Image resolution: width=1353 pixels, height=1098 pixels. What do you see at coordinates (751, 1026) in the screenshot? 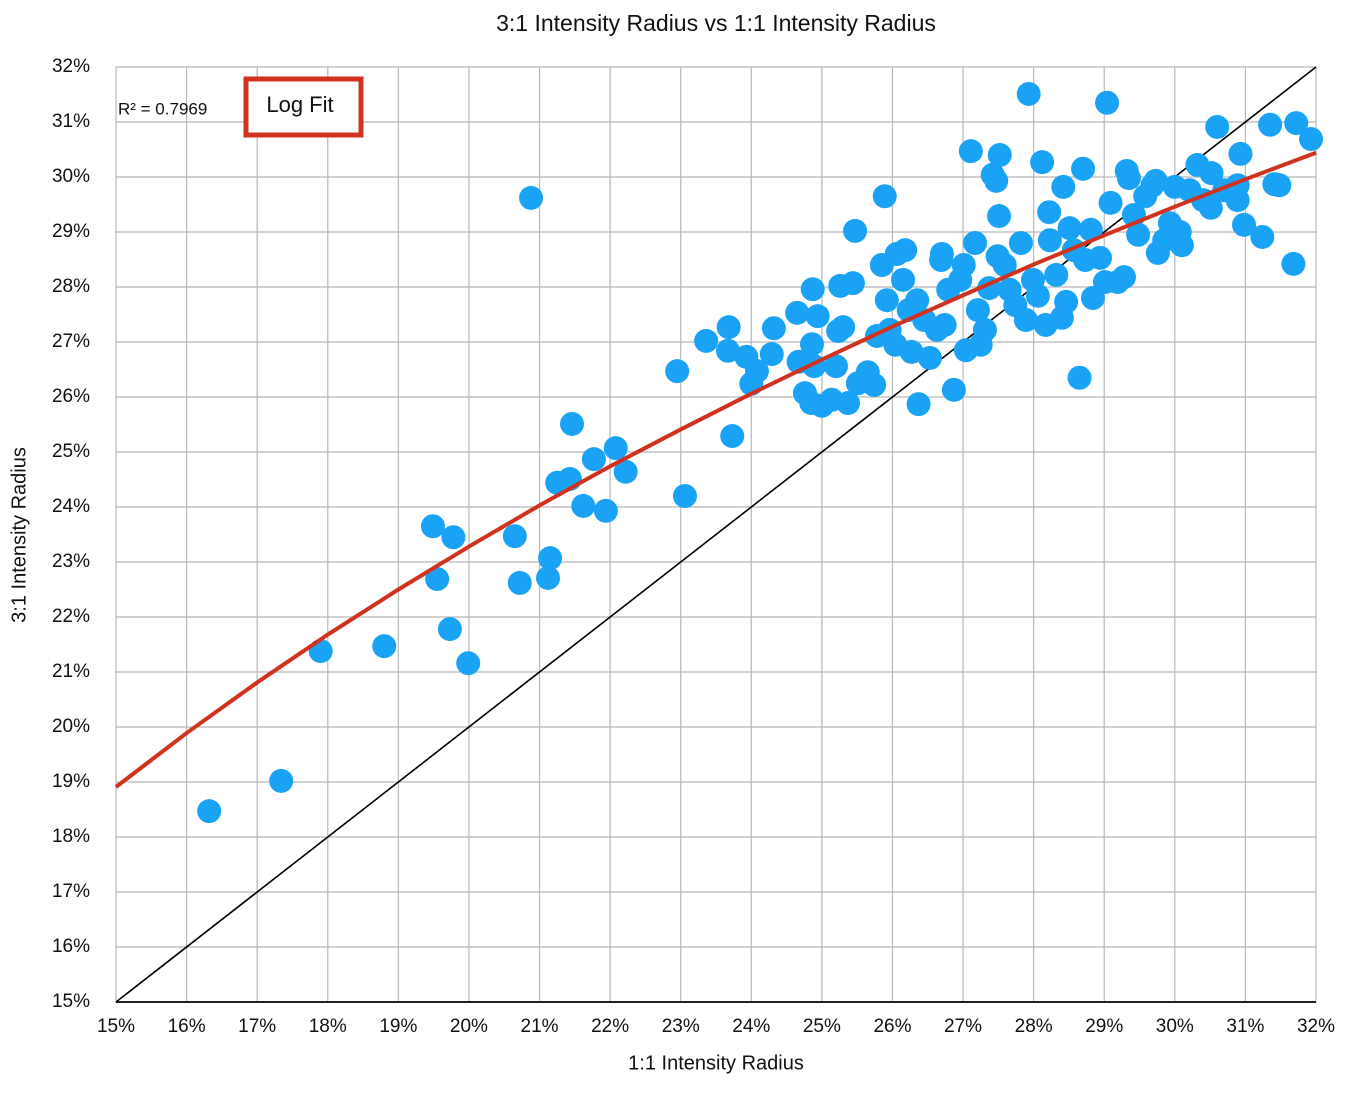
I see `x-tick-label: 24%` at bounding box center [751, 1026].